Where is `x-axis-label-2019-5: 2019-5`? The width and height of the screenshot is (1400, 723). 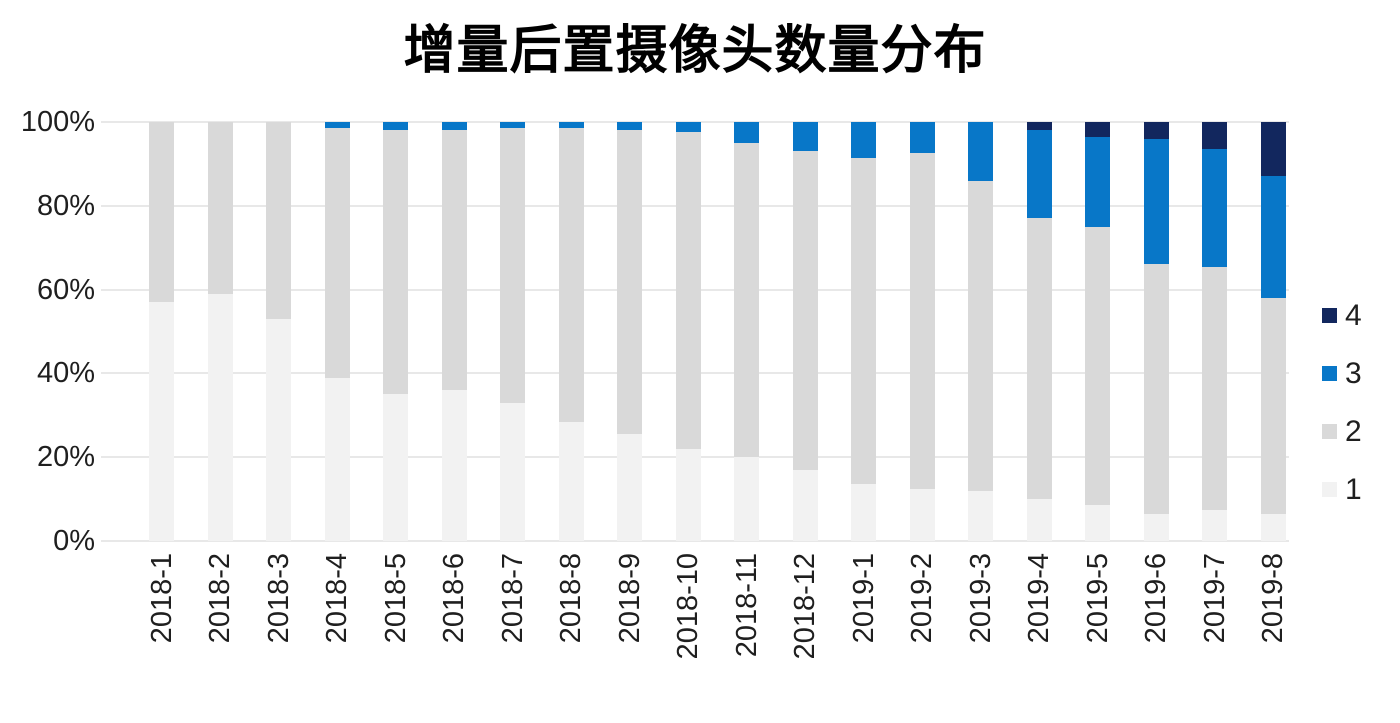 x-axis-label-2019-5: 2019-5 is located at coordinates (1097, 598).